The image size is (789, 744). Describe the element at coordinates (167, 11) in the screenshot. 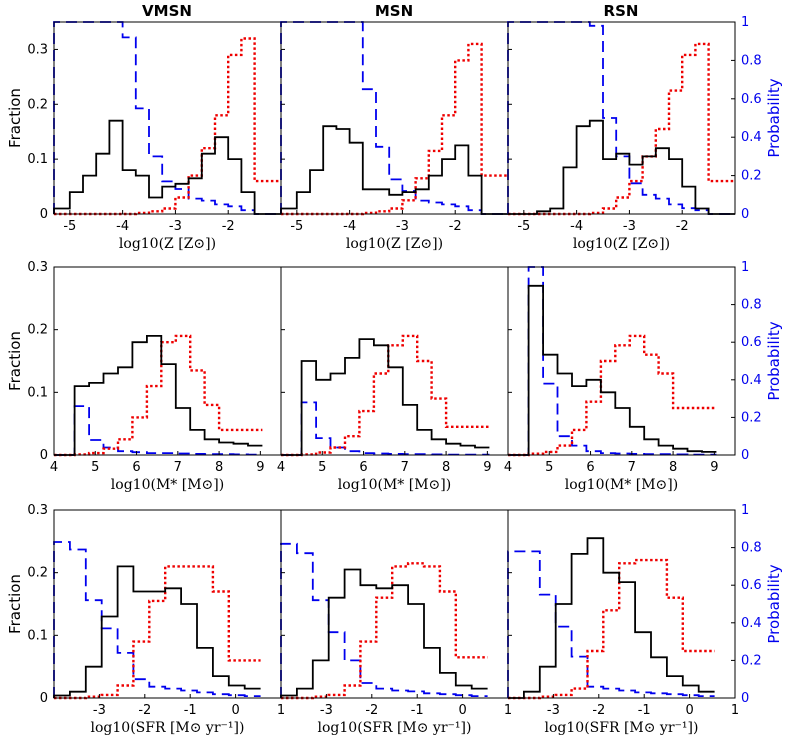

I see `column-title-vmsn: VMSN` at that location.